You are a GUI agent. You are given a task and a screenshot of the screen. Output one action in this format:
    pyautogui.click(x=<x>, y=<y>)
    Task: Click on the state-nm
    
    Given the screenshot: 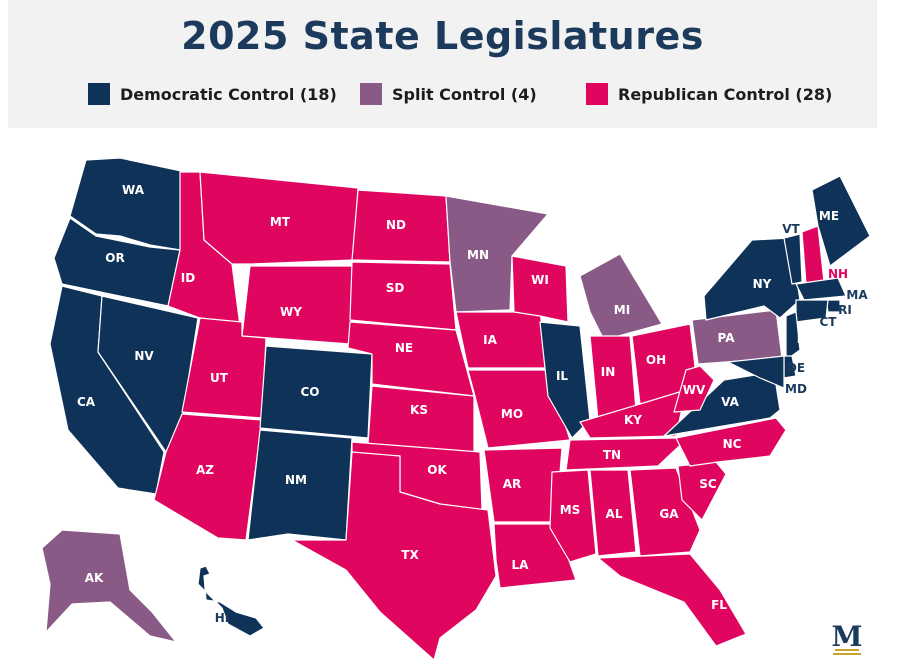 What is the action you would take?
    pyautogui.click(x=300, y=485)
    